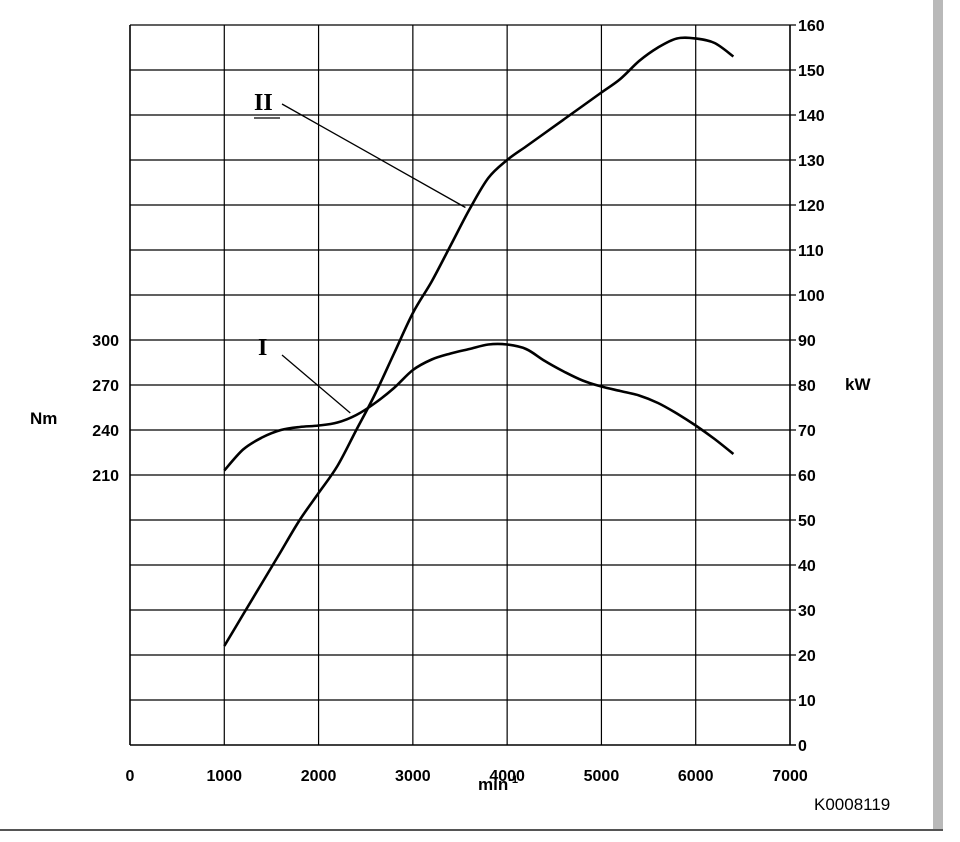 This screenshot has width=960, height=842. What do you see at coordinates (811, 116) in the screenshot?
I see `y-right-tick-140: 140` at bounding box center [811, 116].